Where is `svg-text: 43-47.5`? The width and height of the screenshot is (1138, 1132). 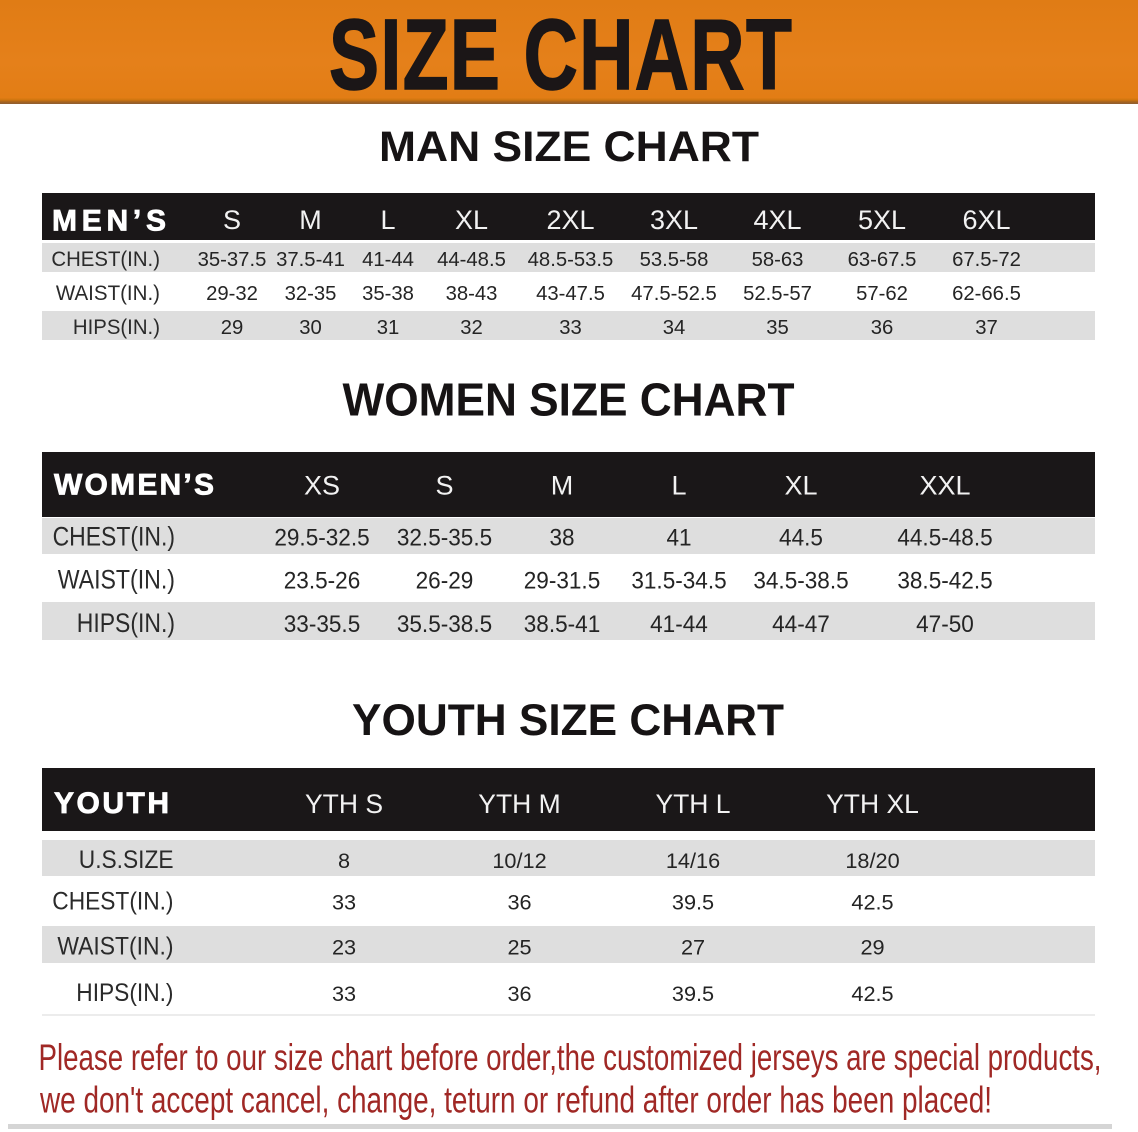
svg-text: 43-47.5 is located at coordinates (570, 294).